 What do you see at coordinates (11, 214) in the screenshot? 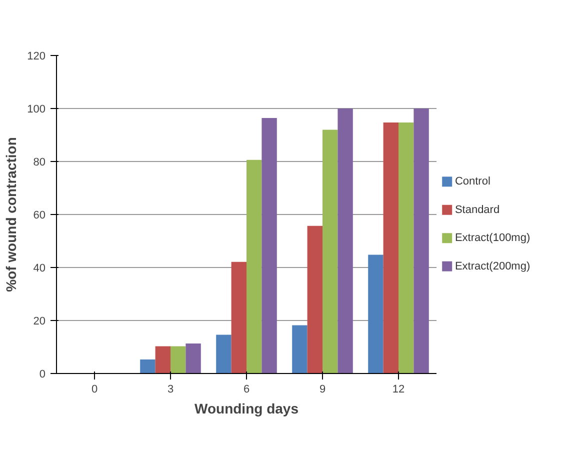
I see `y-axis-title: %of wound contraction` at bounding box center [11, 214].